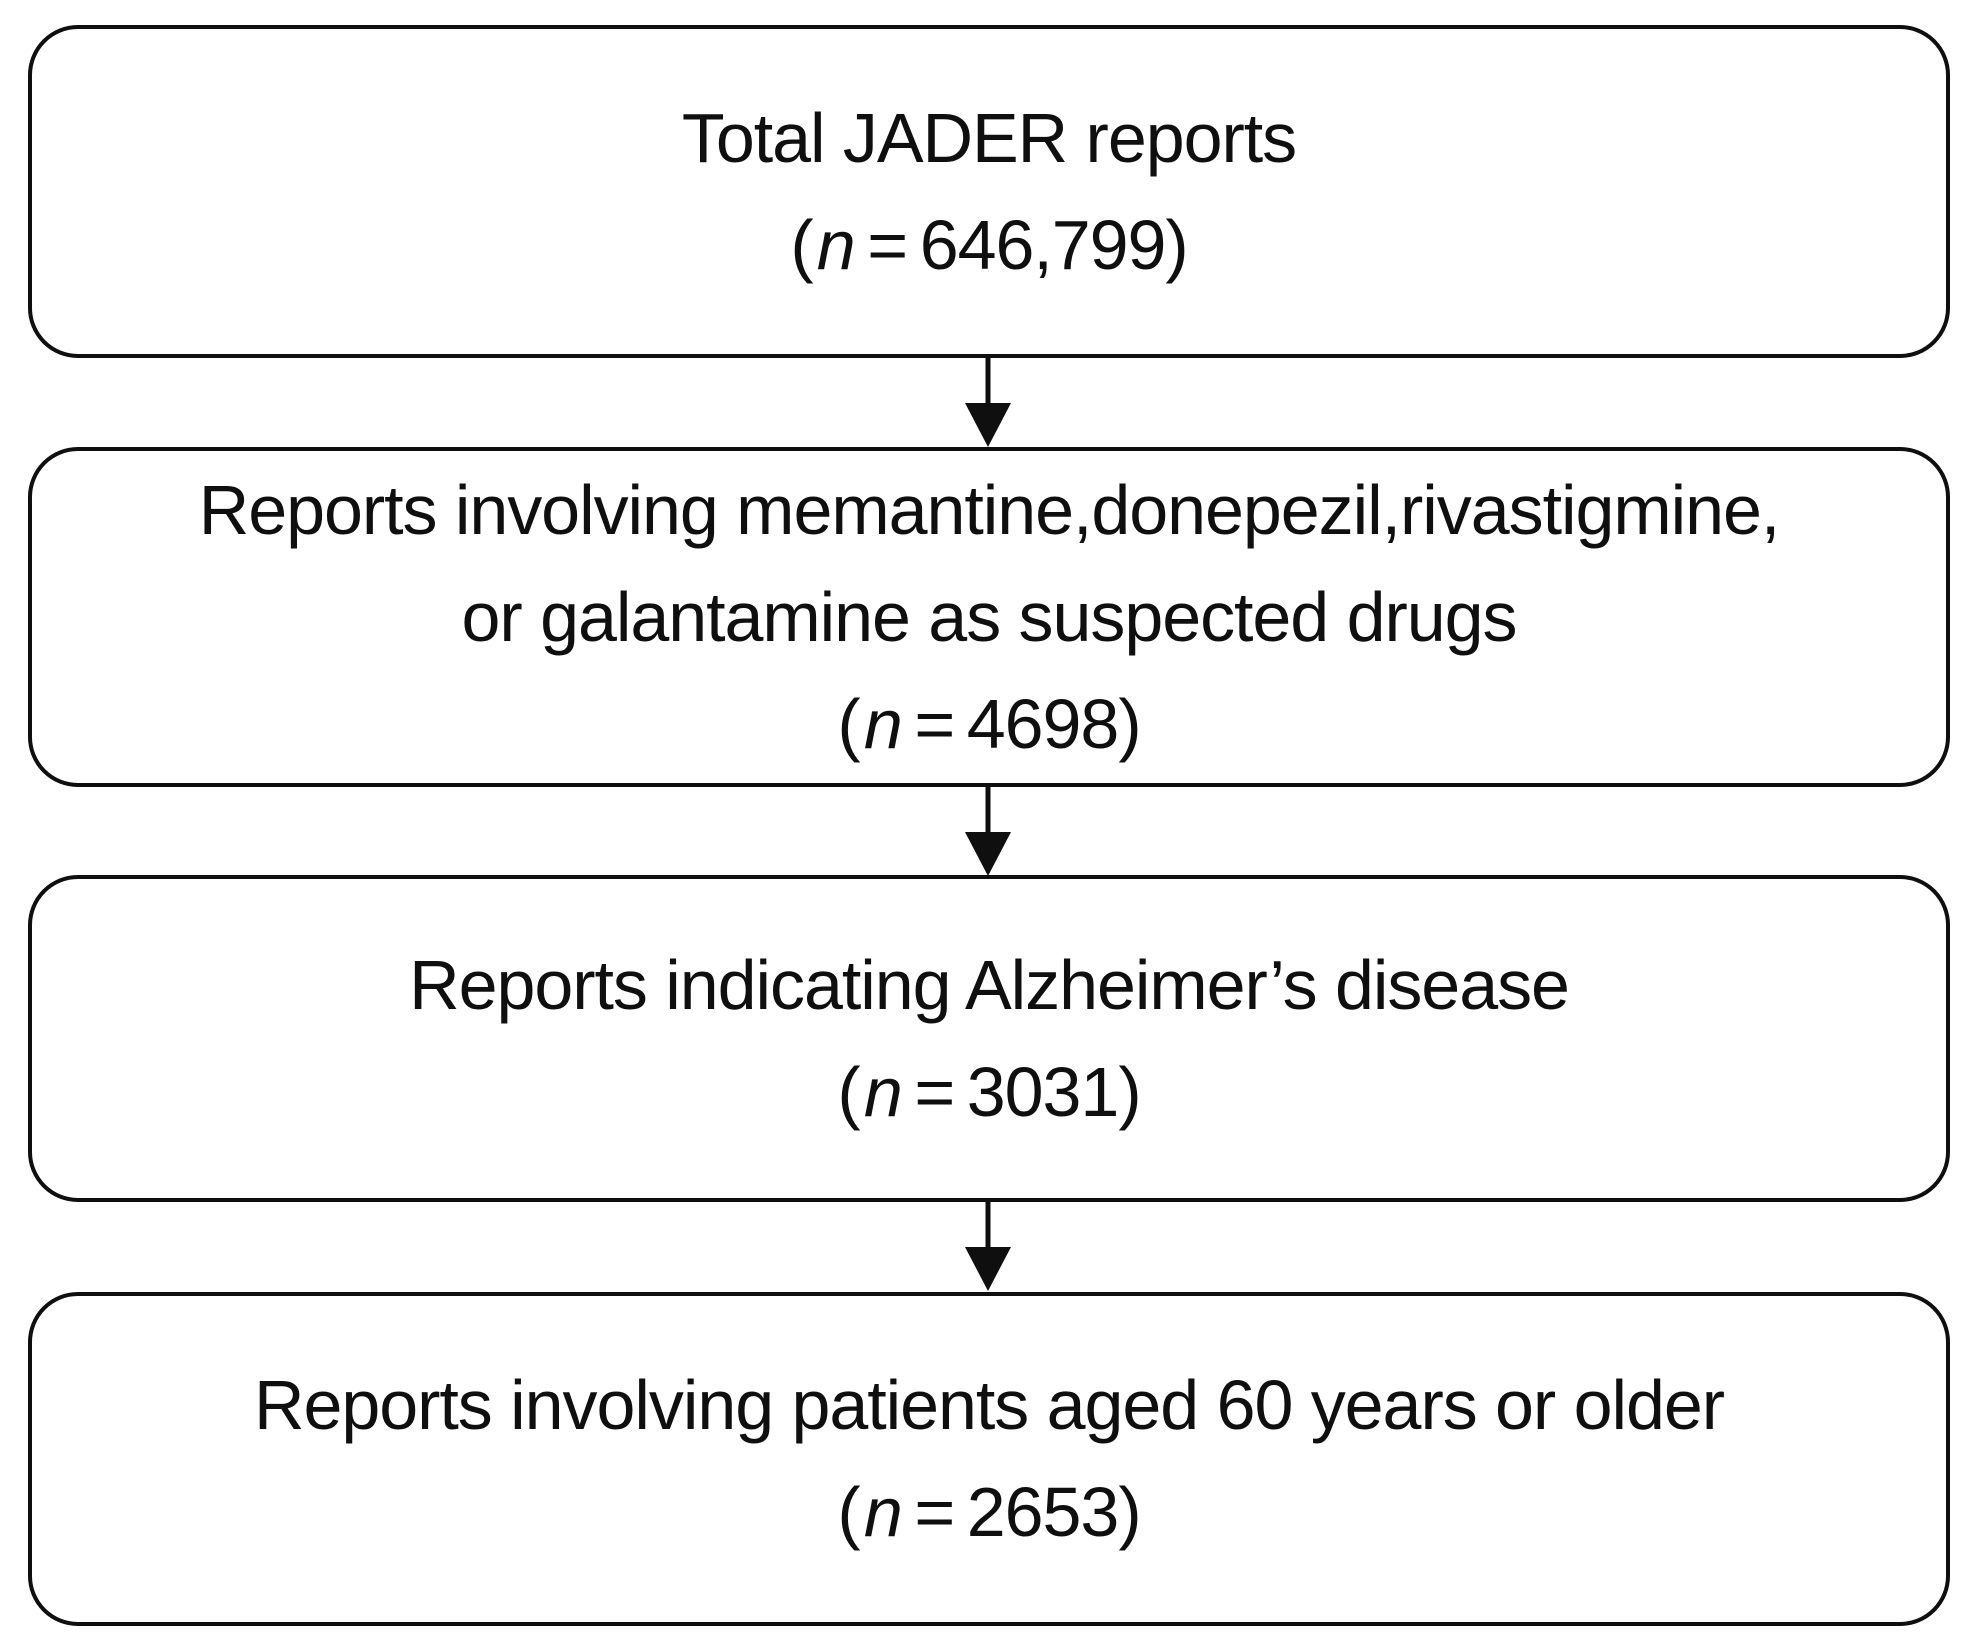  What do you see at coordinates (989, 984) in the screenshot?
I see `box-text-line: Reports indicating Alzheimer’s disease` at bounding box center [989, 984].